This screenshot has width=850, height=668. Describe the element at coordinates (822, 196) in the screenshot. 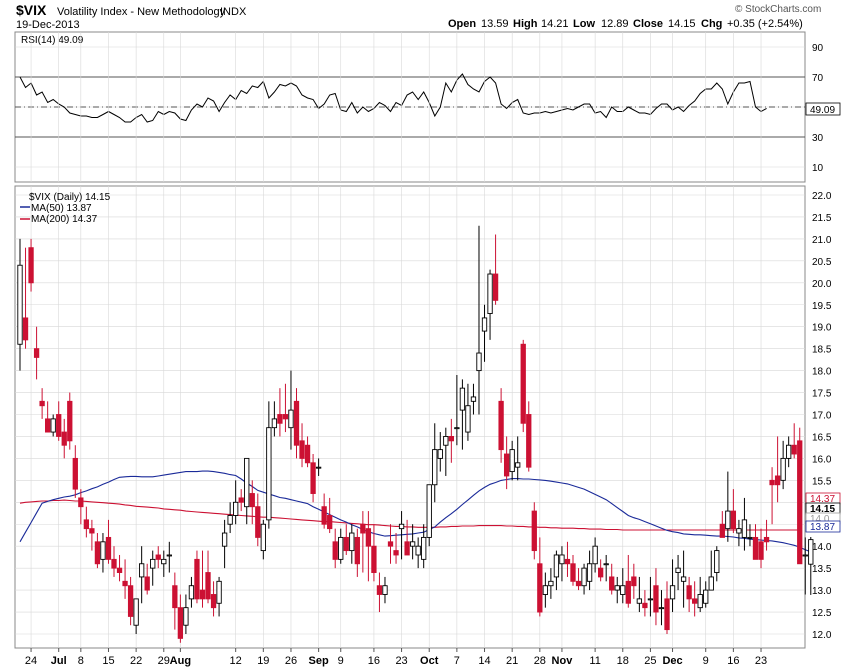

I see `price-y-tick: 22.0` at that location.